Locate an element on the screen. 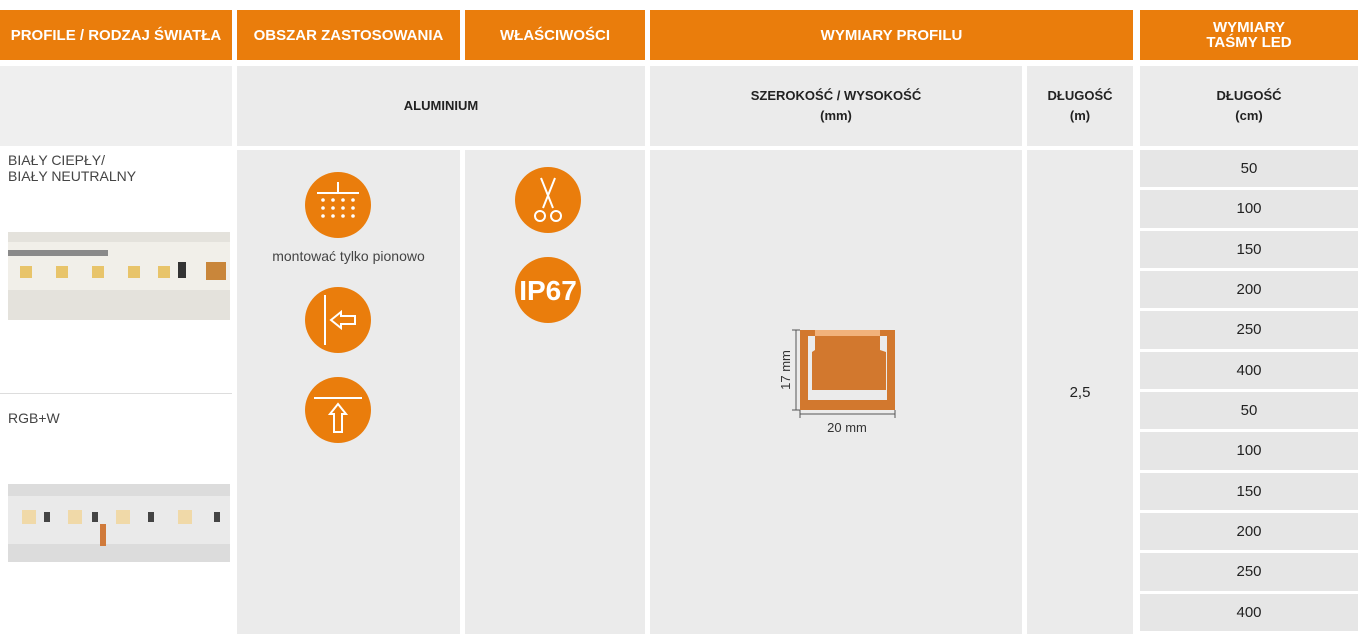  subheader-unit: (mm) is located at coordinates (836, 115).